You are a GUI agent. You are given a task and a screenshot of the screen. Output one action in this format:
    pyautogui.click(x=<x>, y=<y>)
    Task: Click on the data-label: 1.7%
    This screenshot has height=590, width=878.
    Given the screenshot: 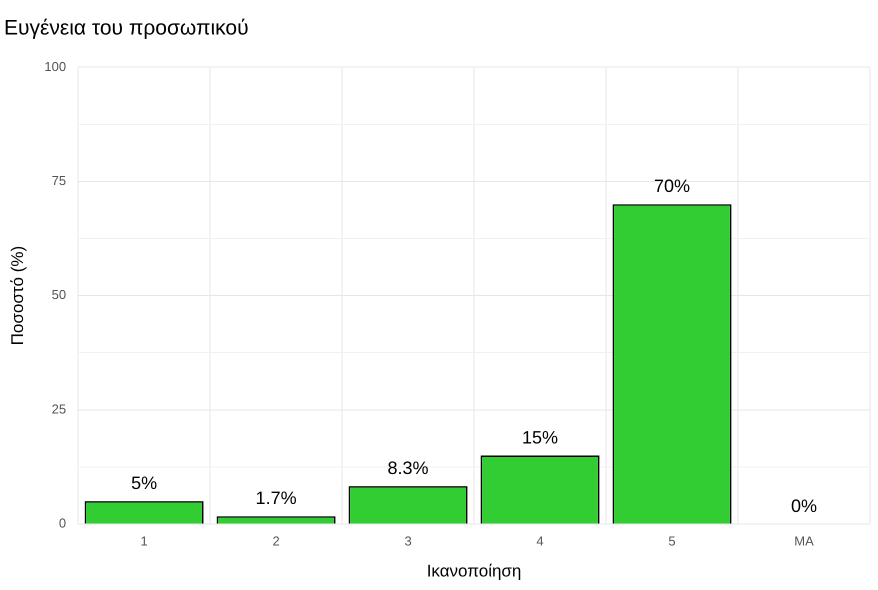 What is the action you would take?
    pyautogui.click(x=276, y=498)
    